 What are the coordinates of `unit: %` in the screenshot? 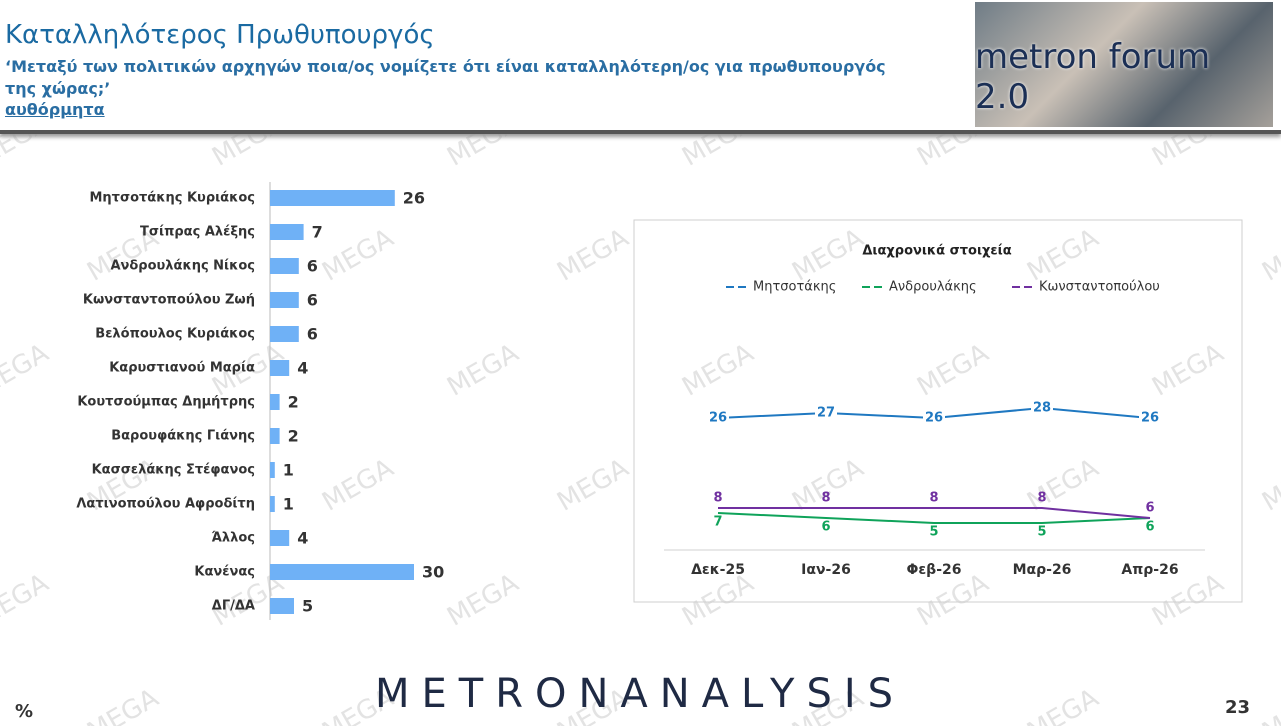 It's located at (24, 711).